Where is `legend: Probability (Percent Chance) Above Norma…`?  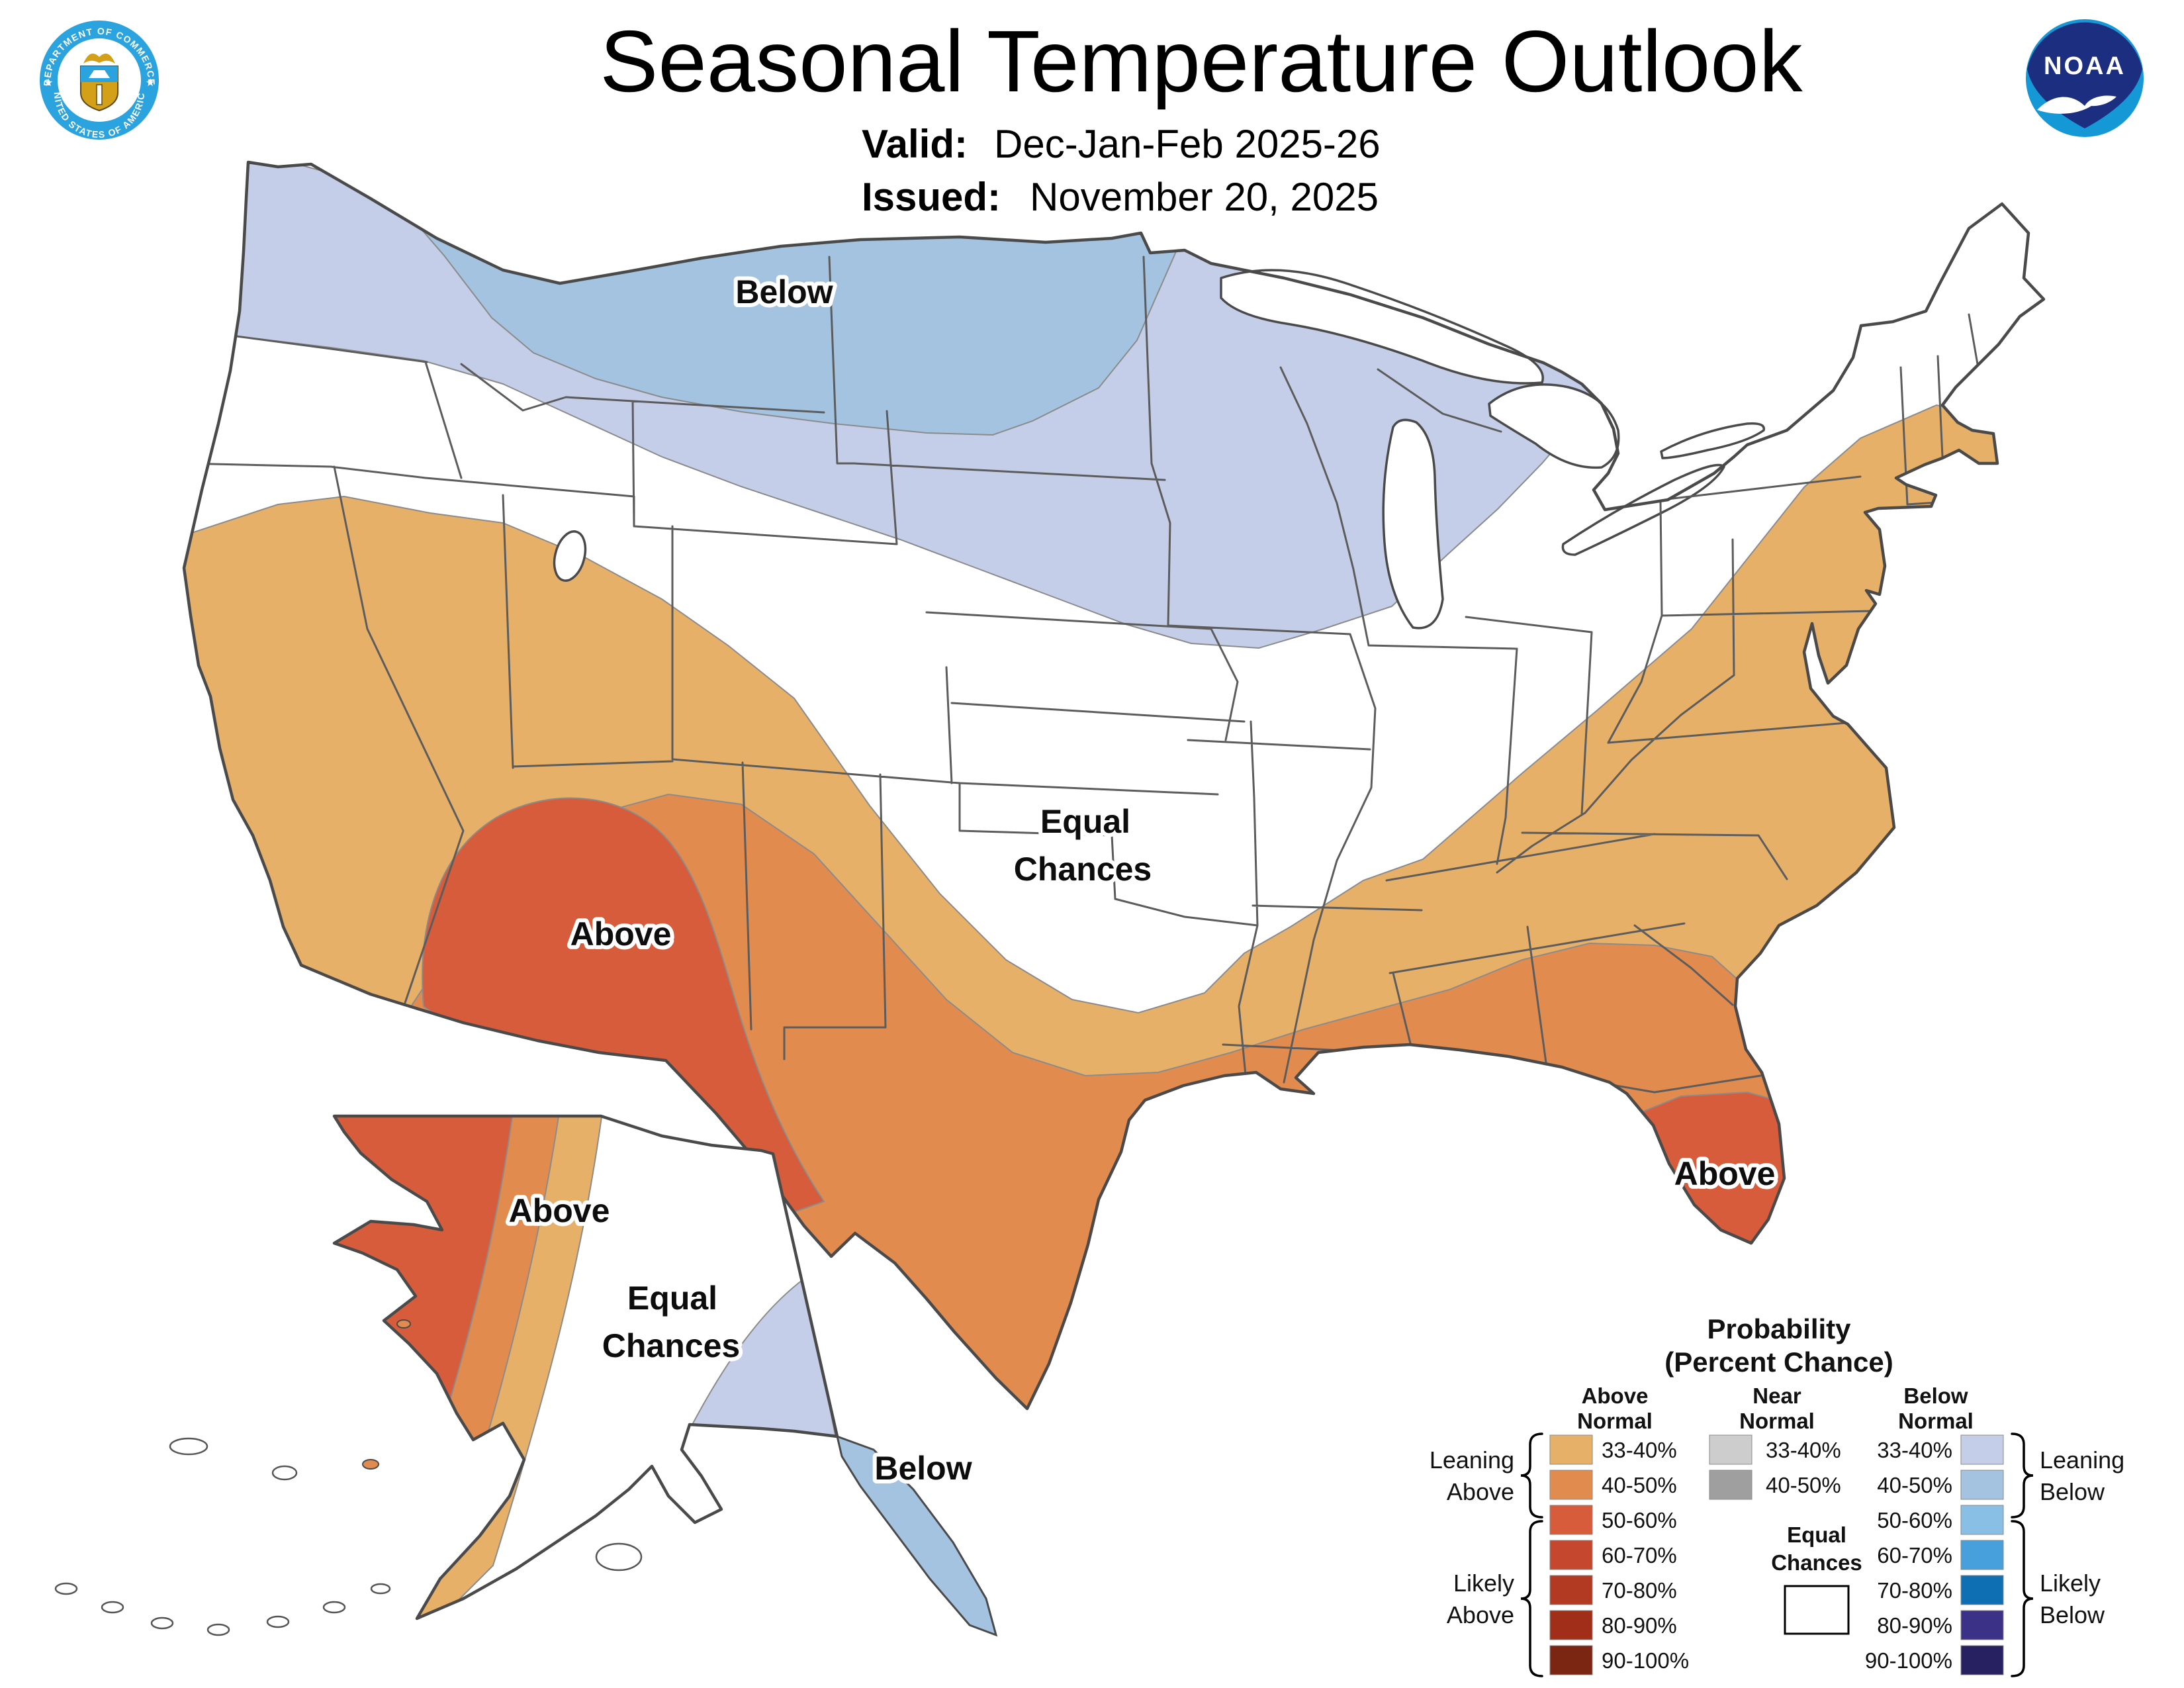 legend: Probability (Percent Chance) Above Norma… is located at coordinates (1777, 1495).